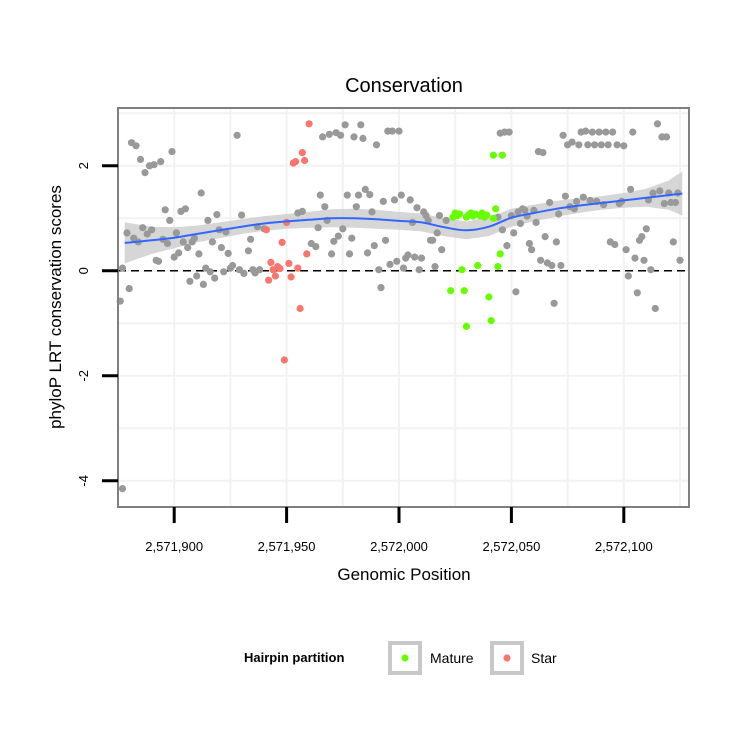 This screenshot has width=750, height=750. I want to click on y-axis-label: phyloP LRT conservation scores, so click(55, 307).